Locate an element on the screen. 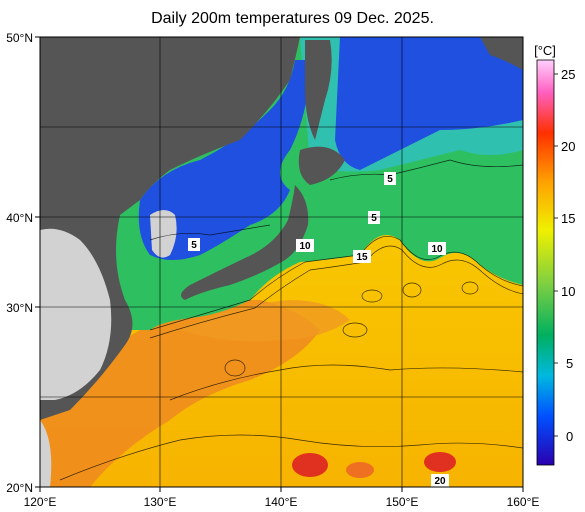 The image size is (585, 512). y-axis: 50°N 40°N 30°N 20°N is located at coordinates (19, 263).